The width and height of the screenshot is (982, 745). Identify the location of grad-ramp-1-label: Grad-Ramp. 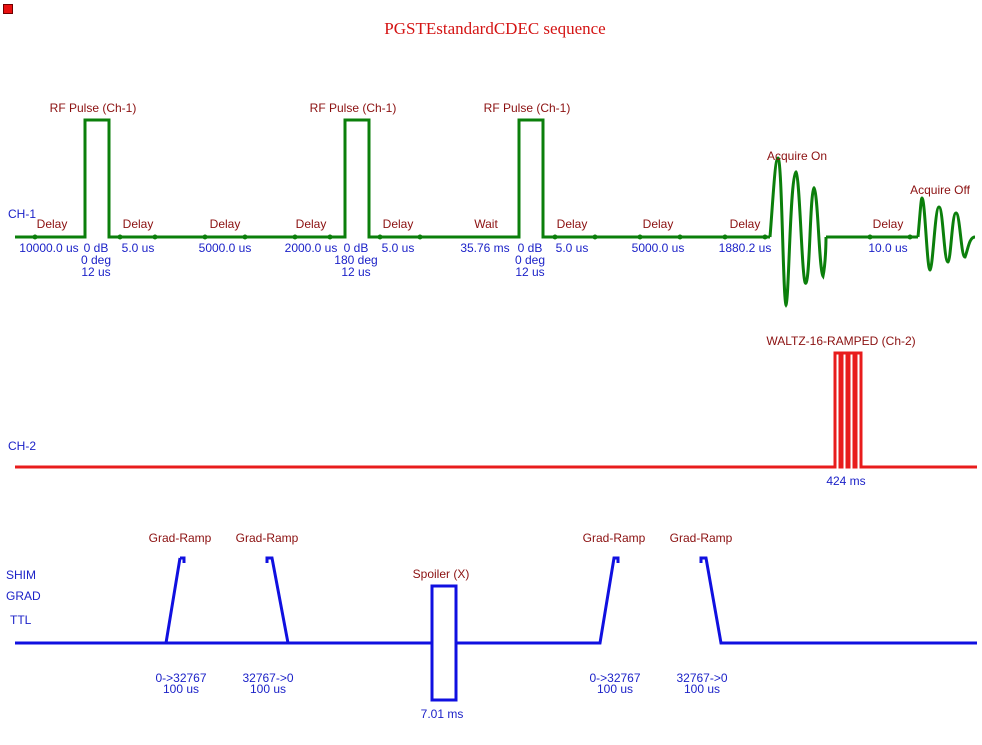
(180, 538).